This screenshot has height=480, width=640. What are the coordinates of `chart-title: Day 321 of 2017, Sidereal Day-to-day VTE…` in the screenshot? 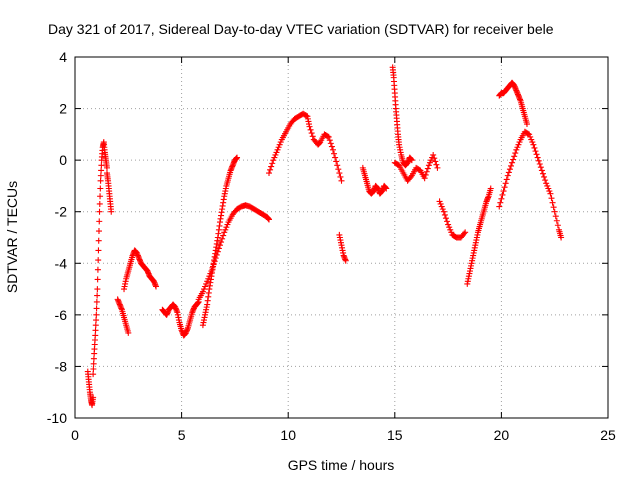 It's located at (301, 29).